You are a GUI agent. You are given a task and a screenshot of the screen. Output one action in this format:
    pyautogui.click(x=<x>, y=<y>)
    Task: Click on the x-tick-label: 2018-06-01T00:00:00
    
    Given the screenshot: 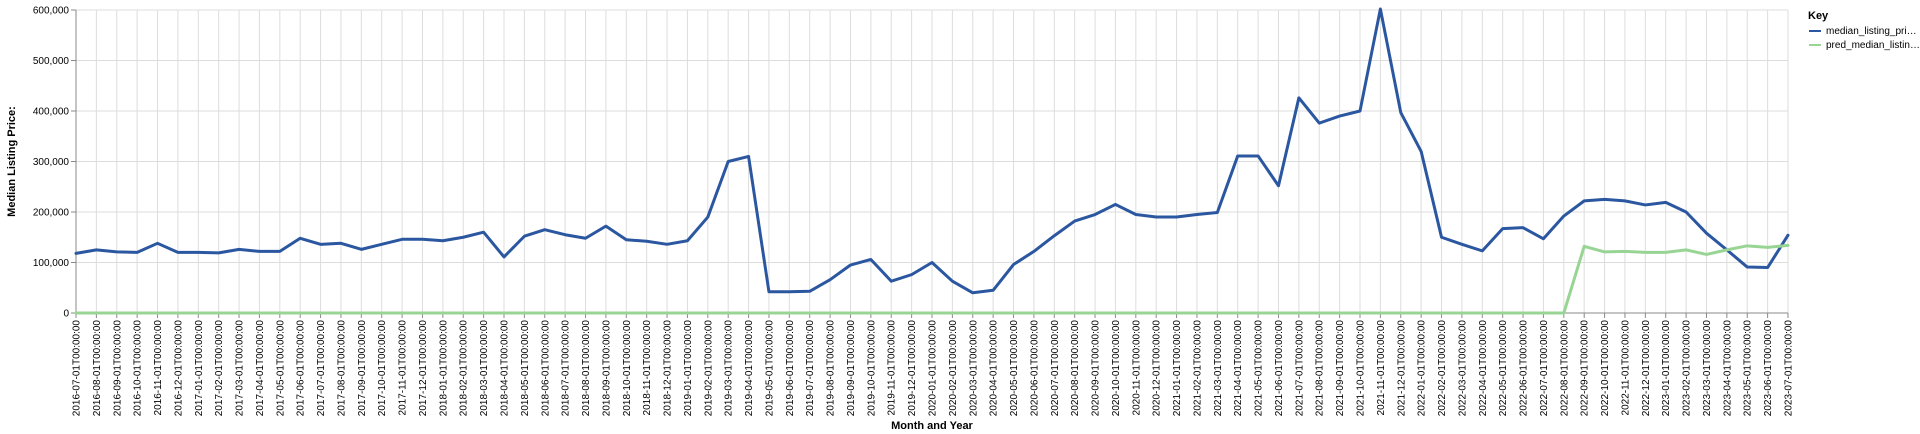 What is the action you would take?
    pyautogui.click(x=545, y=368)
    